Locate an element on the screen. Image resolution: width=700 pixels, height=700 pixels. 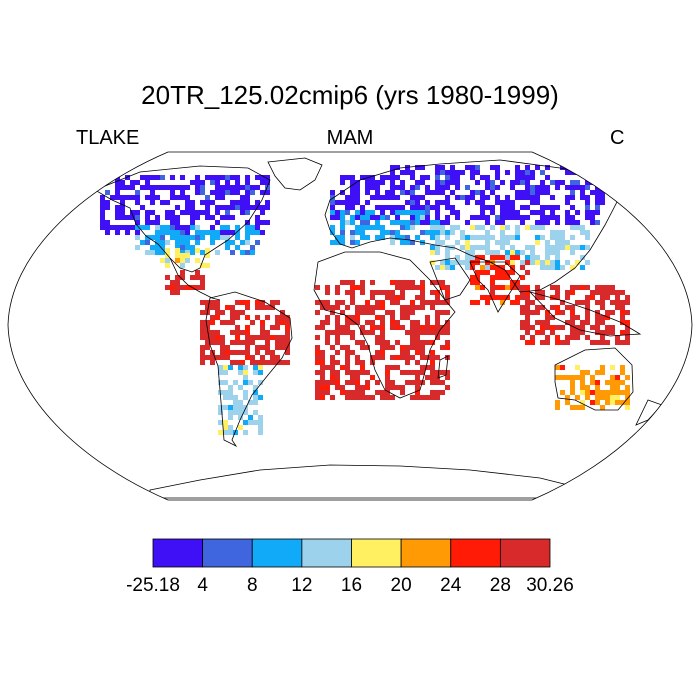
region-central-america is located at coordinates (185, 282).